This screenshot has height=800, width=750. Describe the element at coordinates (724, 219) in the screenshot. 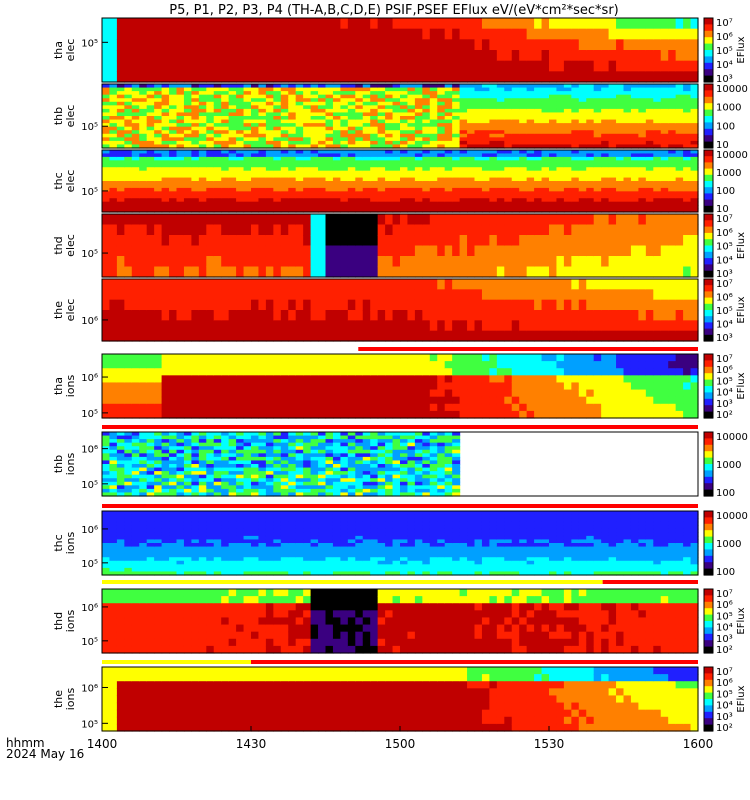

I see `colorbar-tick-label: 10⁷` at that location.